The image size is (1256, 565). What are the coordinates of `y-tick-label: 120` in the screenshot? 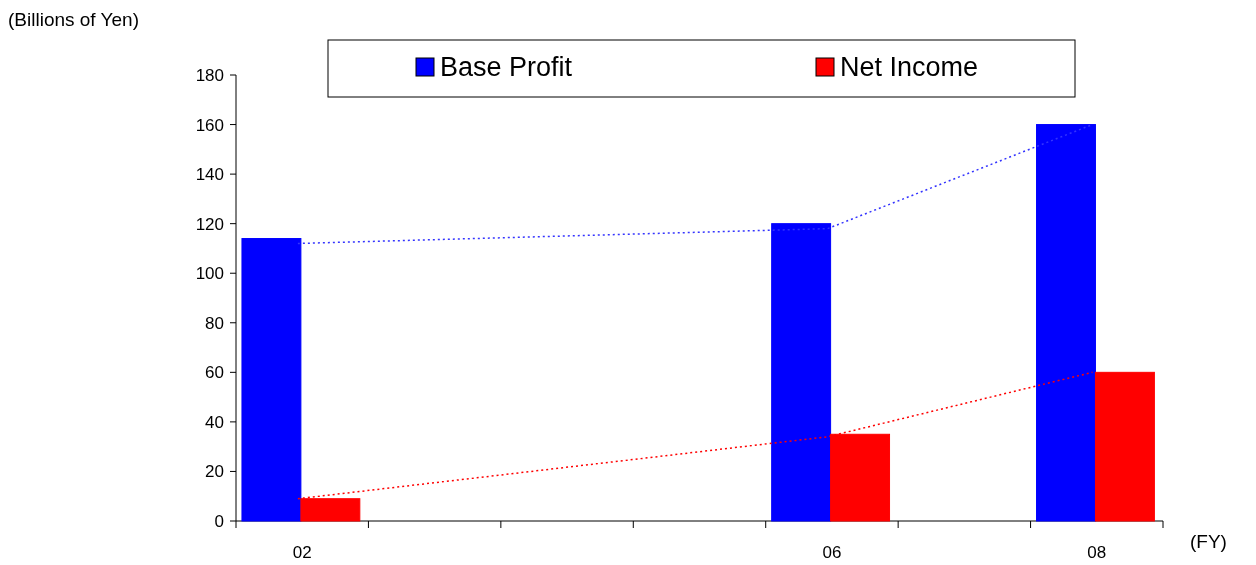 It's located at (209, 224).